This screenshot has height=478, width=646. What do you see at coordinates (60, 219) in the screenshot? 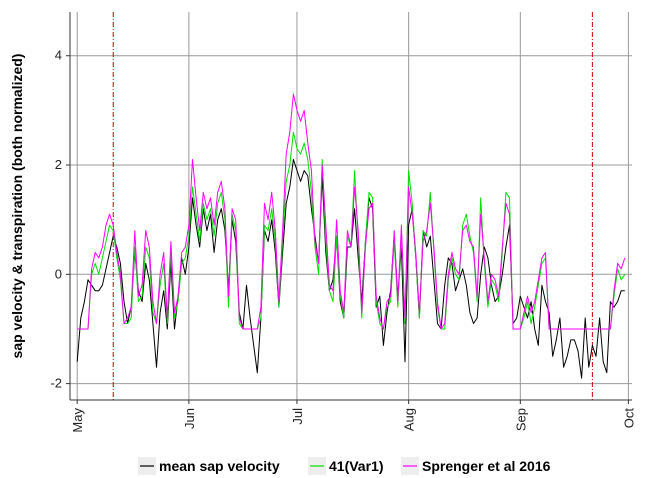
I see `y-ticks: -2 0 2 4` at bounding box center [60, 219].